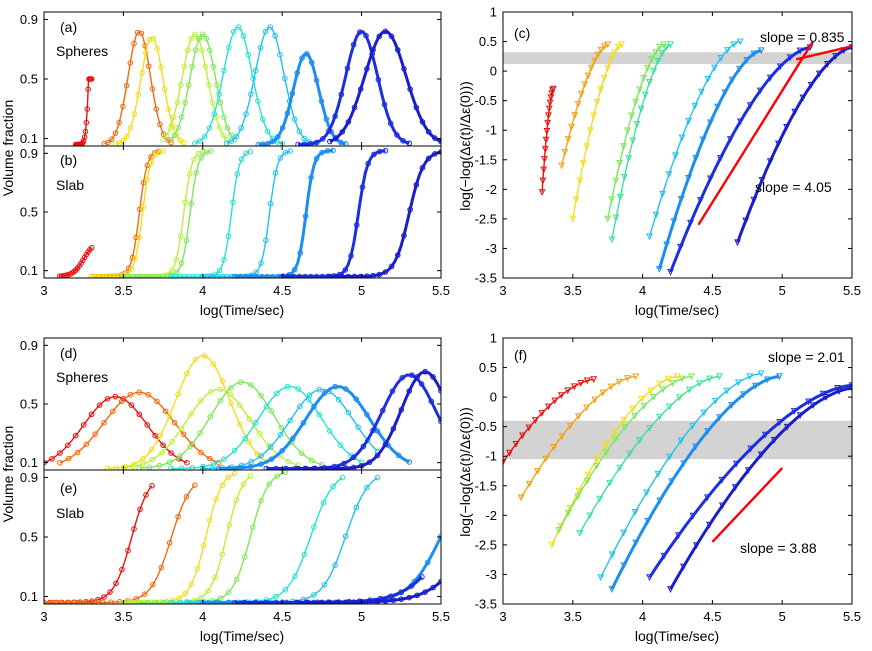 This screenshot has width=872, height=651. Describe the element at coordinates (29, 138) in the screenshot. I see `y-tick-label: 0.1` at that location.